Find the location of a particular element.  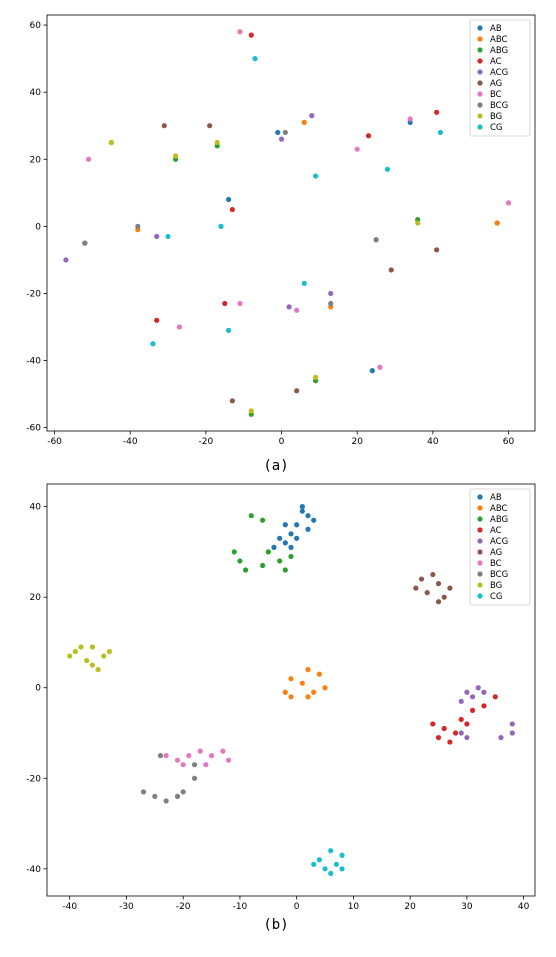

series-bg is located at coordinates (90, 658).